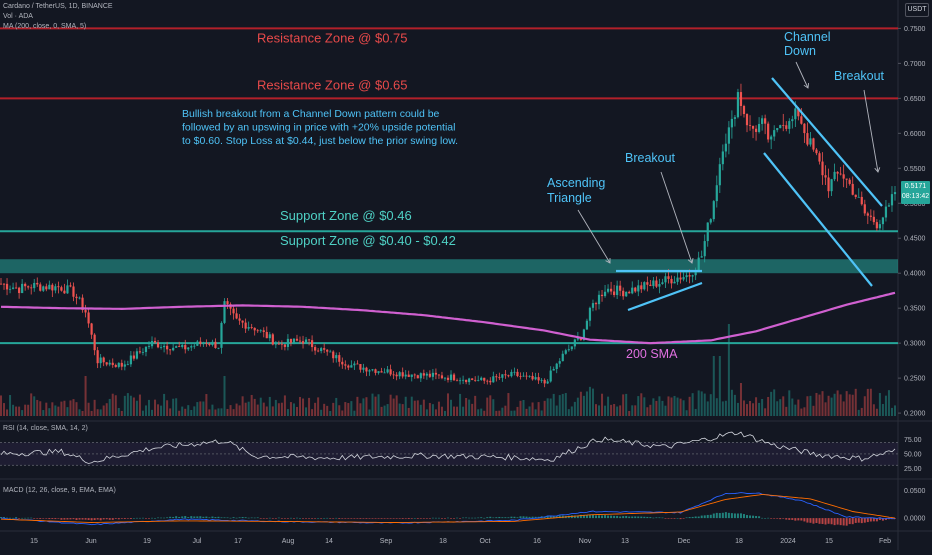  I want to click on triangle-support-line, so click(665, 296).